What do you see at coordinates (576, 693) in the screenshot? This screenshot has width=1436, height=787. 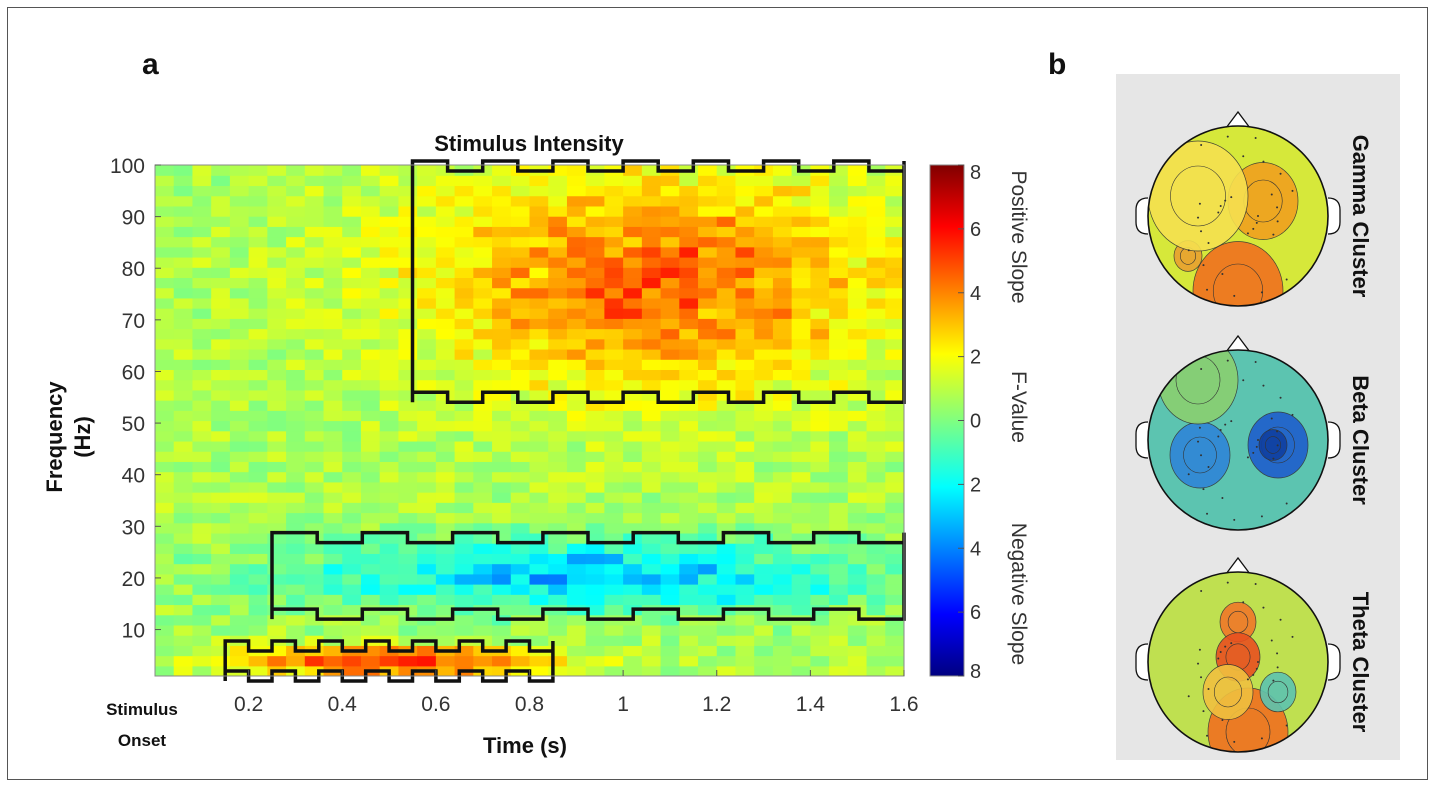 I see `x-axis-ticks: 0.2 0.4 0.6 0.8 1 1.2 1.4 1.6` at bounding box center [576, 693].